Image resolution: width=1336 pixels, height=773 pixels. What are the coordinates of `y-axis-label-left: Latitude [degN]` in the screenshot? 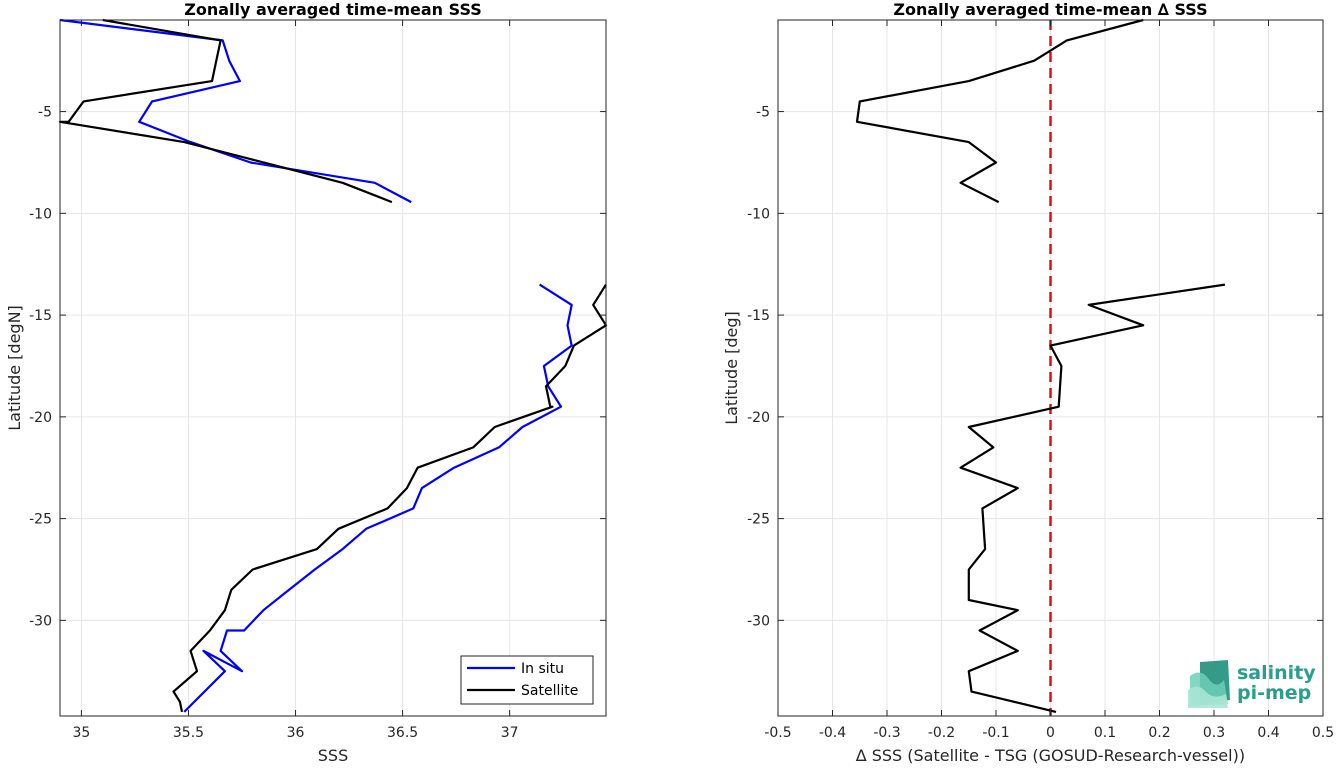 It's located at (14, 368).